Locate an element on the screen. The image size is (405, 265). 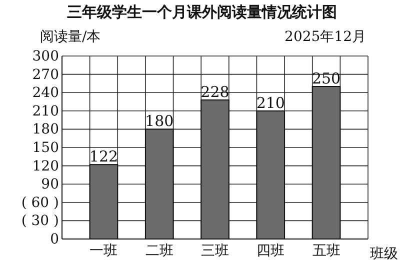
x-tick-label: 四班 is located at coordinates (270, 250).